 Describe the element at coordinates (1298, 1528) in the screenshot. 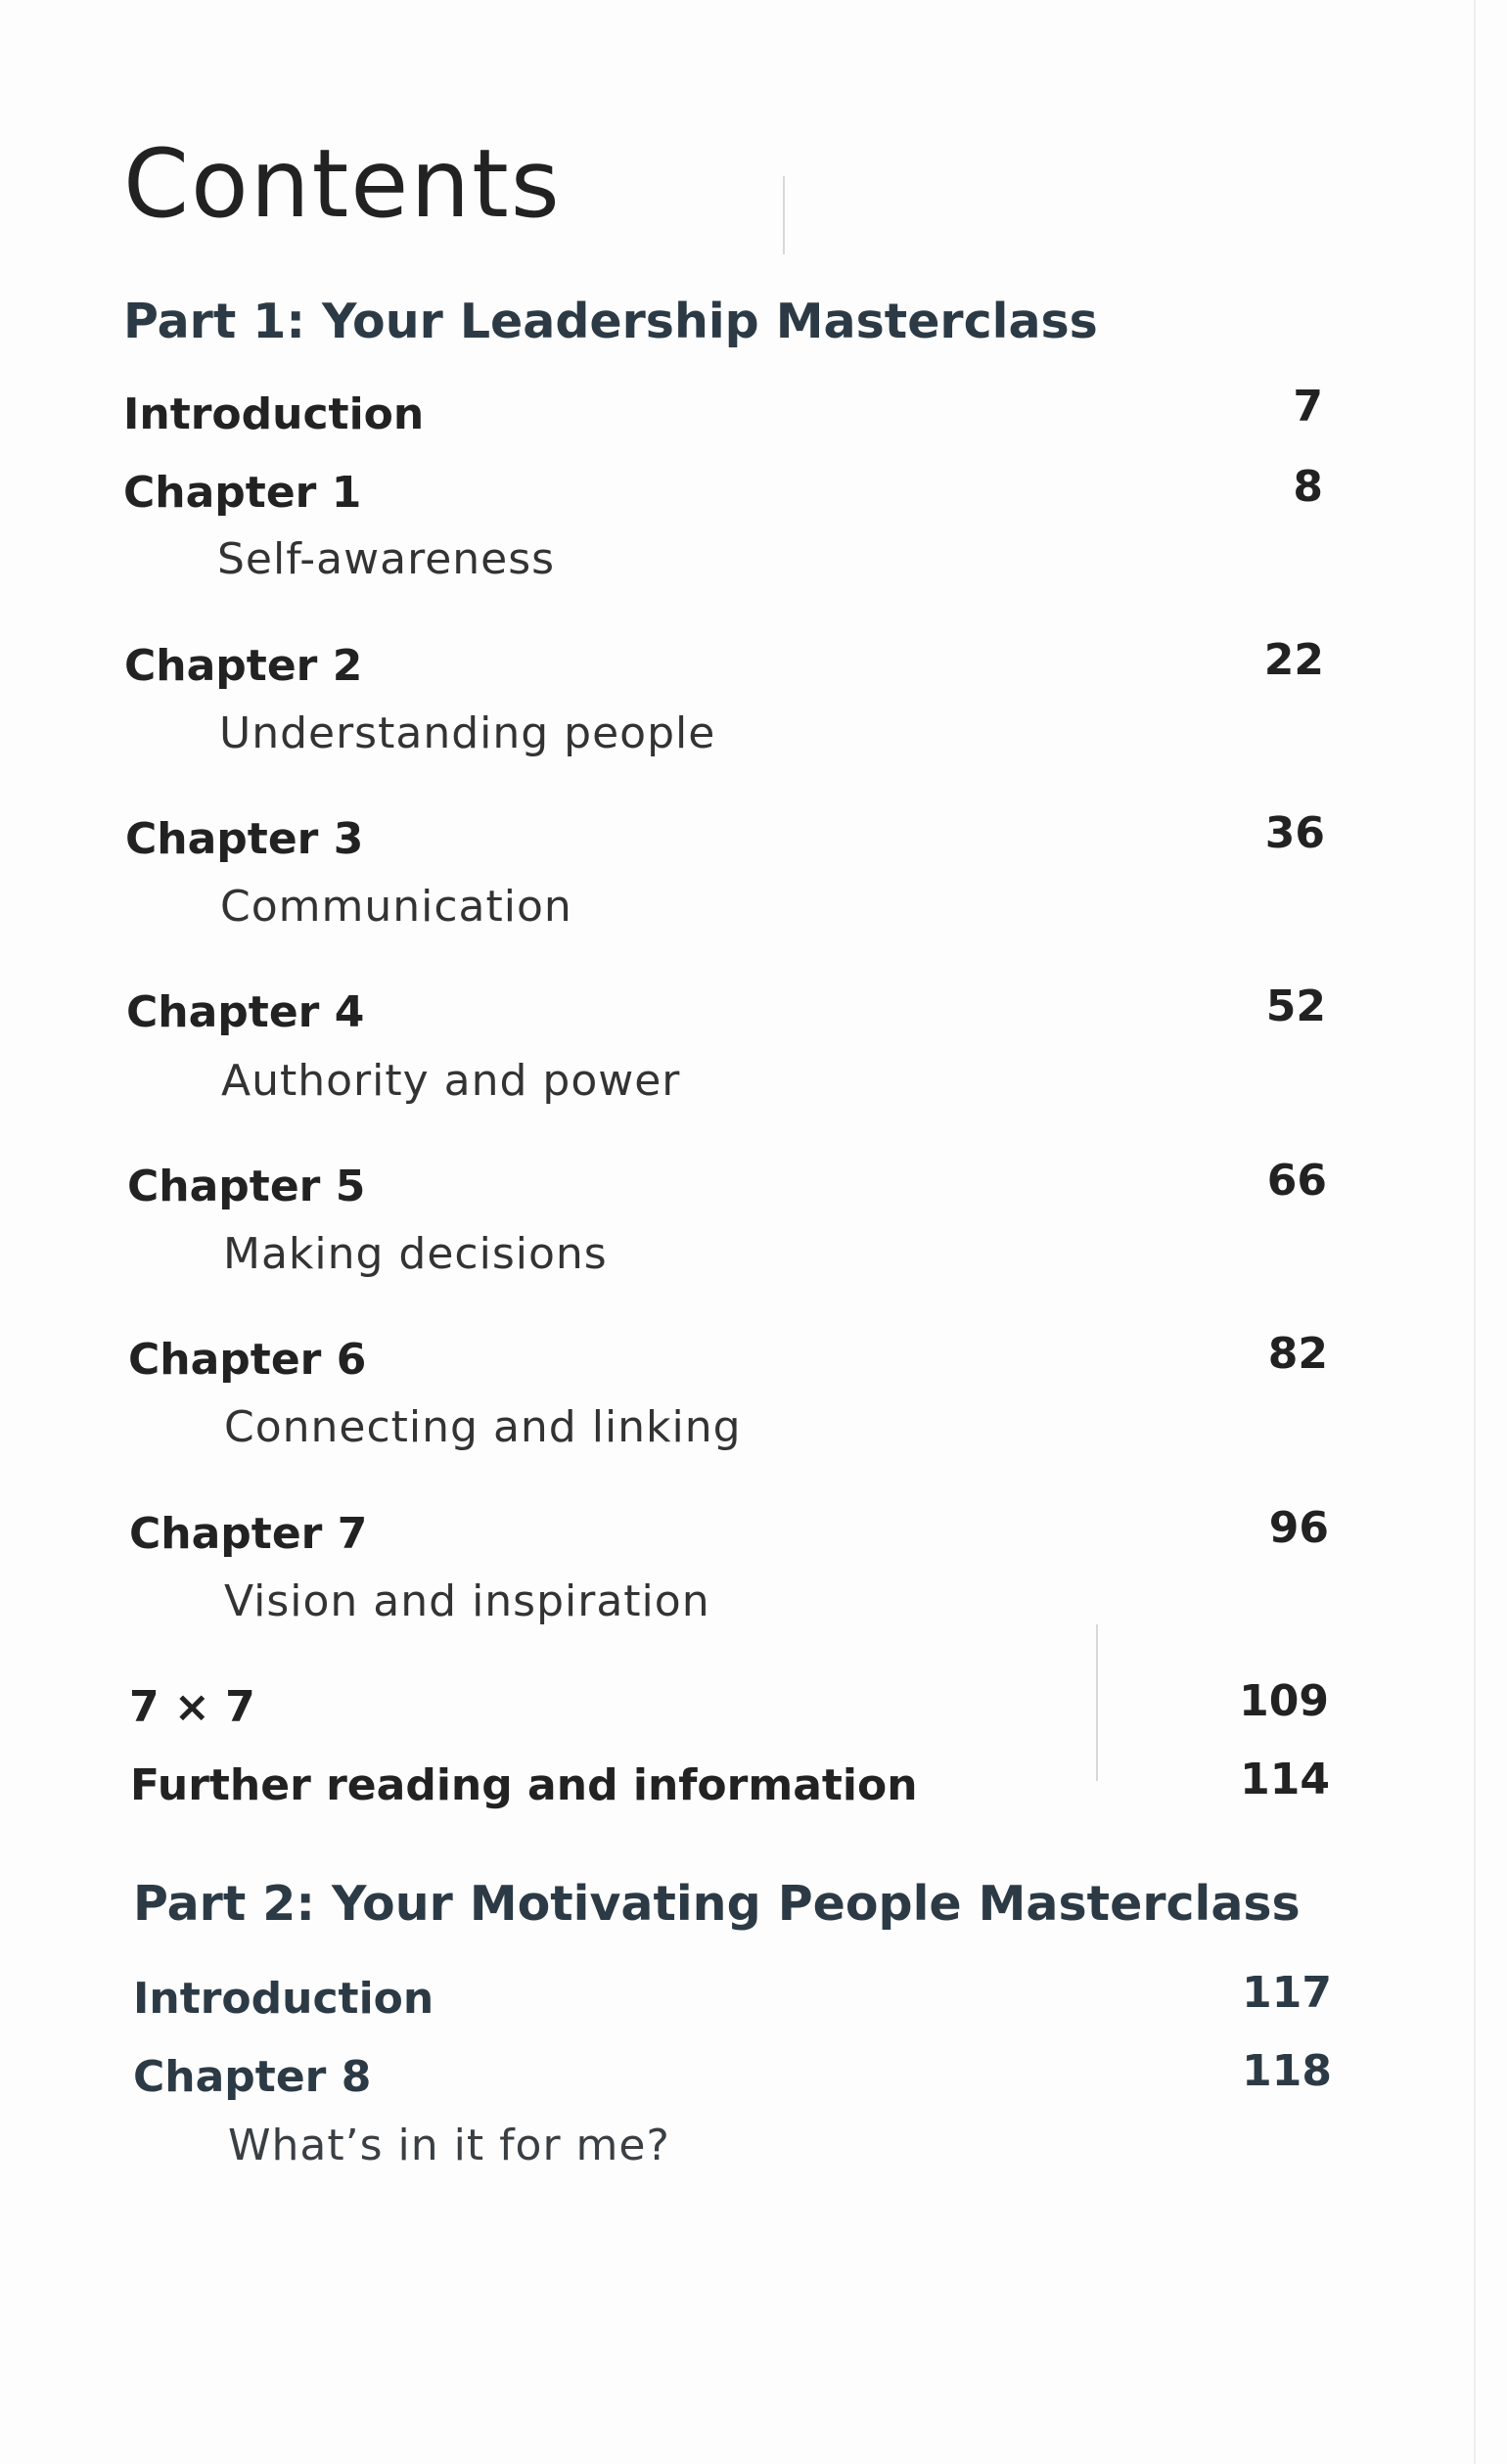

I see `toc-page-number: 96` at that location.